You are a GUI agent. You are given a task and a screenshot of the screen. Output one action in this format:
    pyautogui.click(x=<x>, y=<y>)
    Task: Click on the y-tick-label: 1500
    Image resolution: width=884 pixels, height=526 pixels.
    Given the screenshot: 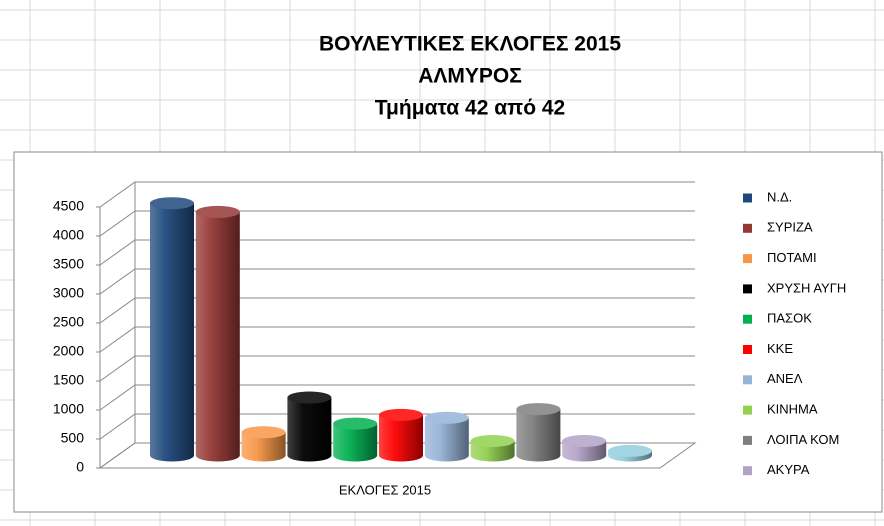 What is the action you would take?
    pyautogui.click(x=68, y=380)
    